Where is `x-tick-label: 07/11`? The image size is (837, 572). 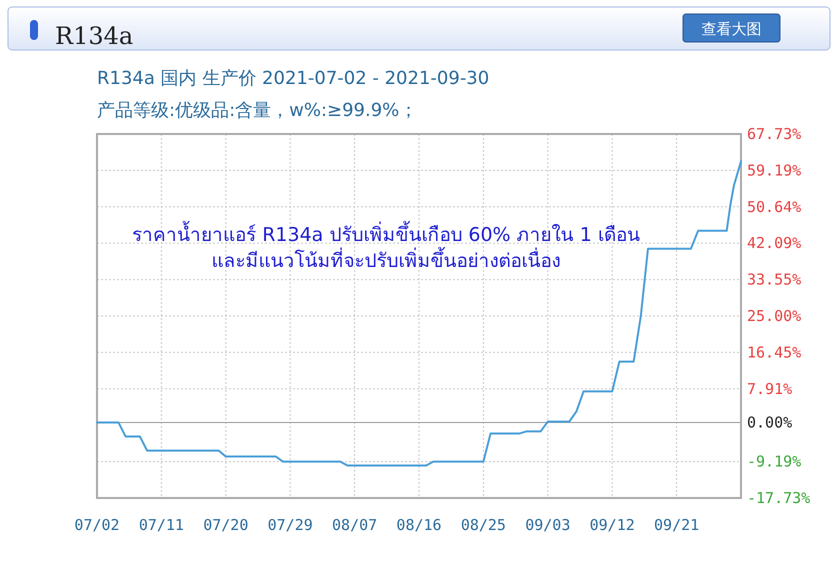 x-tick-label: 07/11 is located at coordinates (161, 525).